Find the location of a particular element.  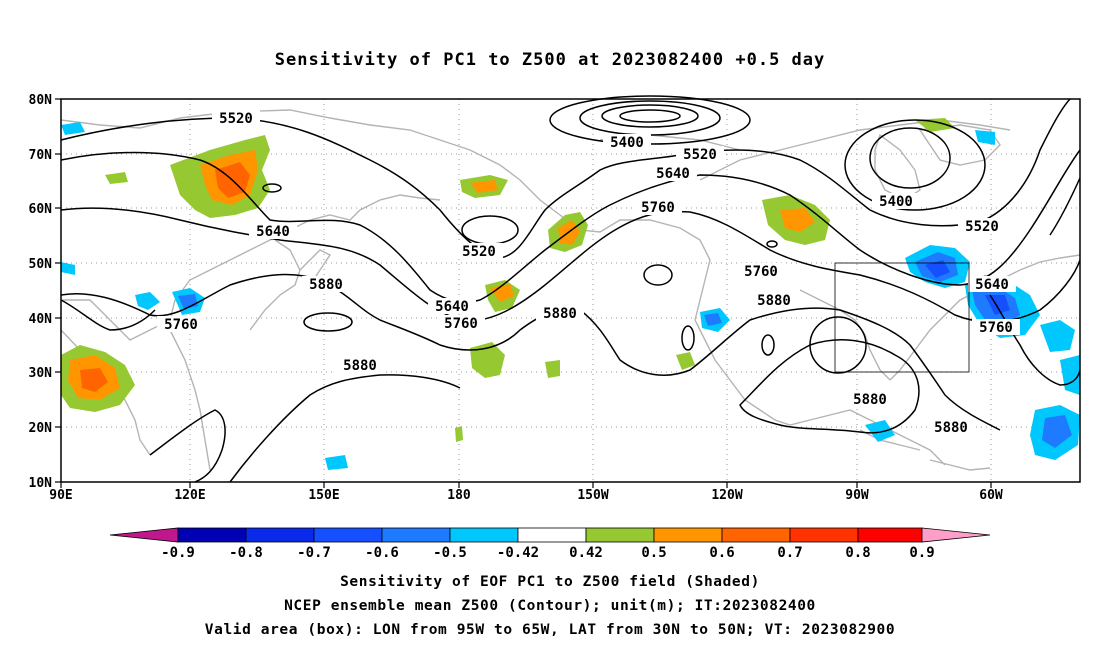

lat-label: 50N is located at coordinates (41, 264).